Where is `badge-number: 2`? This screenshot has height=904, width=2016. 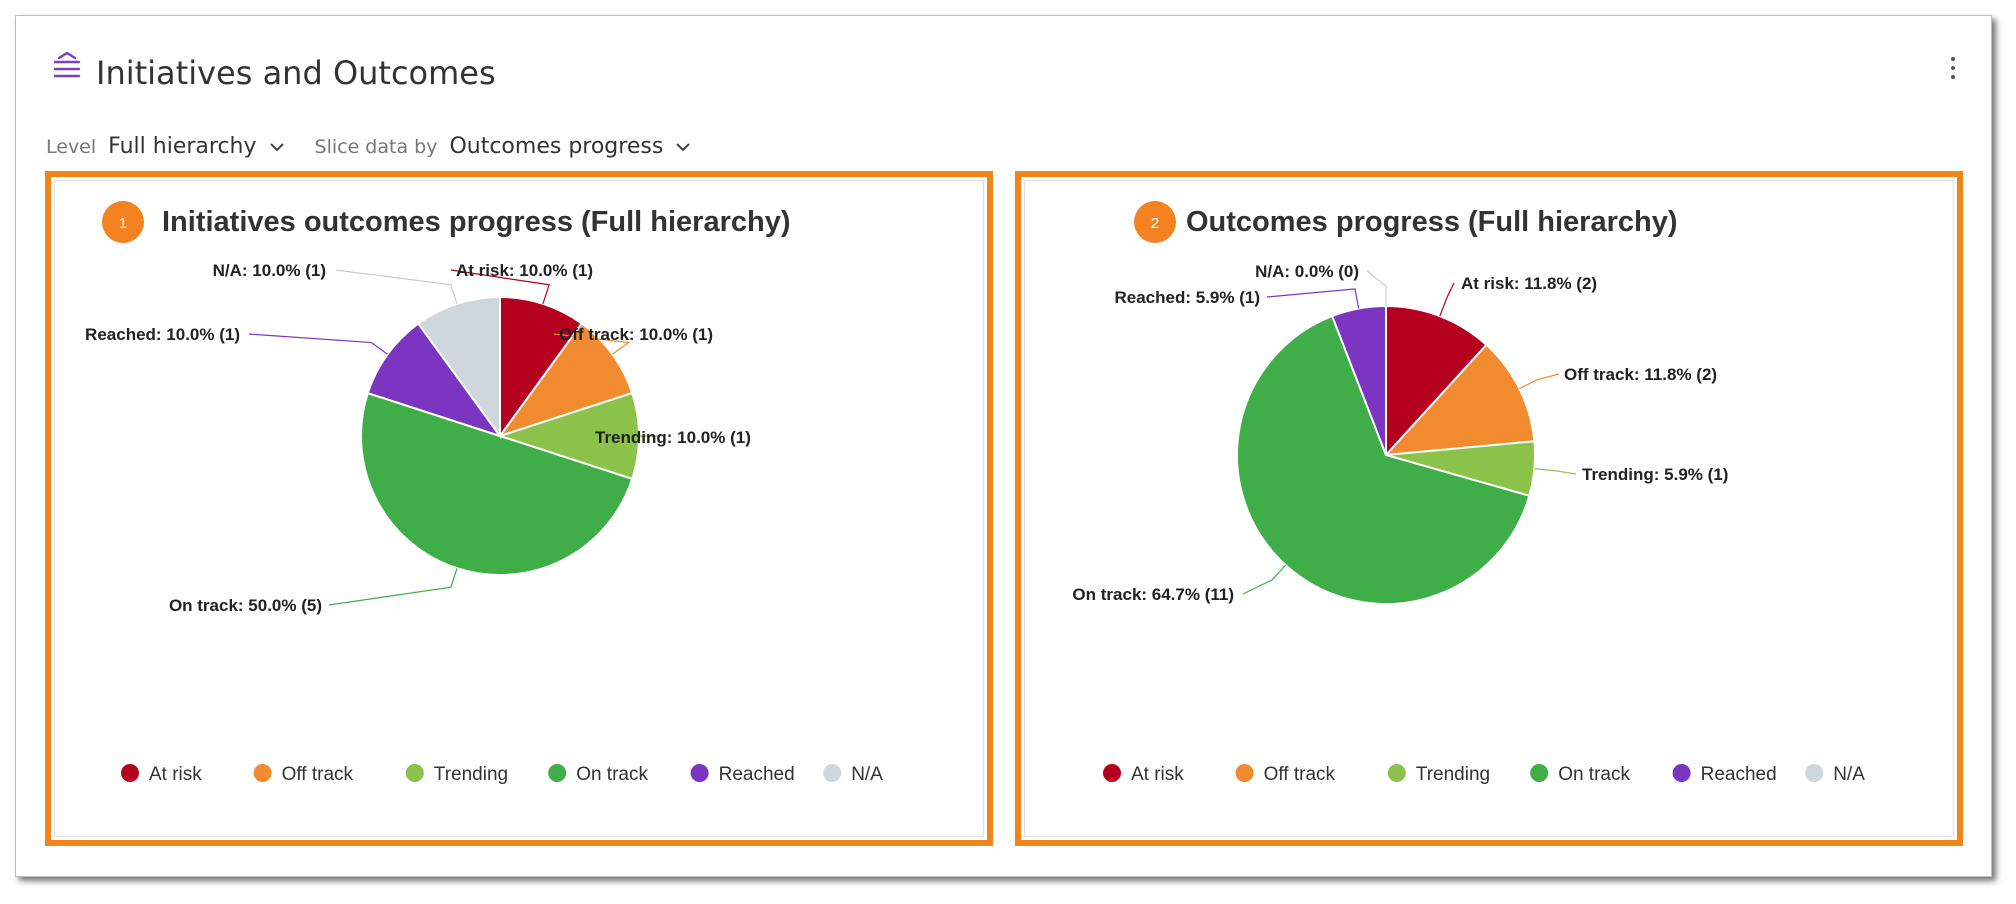 badge-number: 2 is located at coordinates (1155, 223).